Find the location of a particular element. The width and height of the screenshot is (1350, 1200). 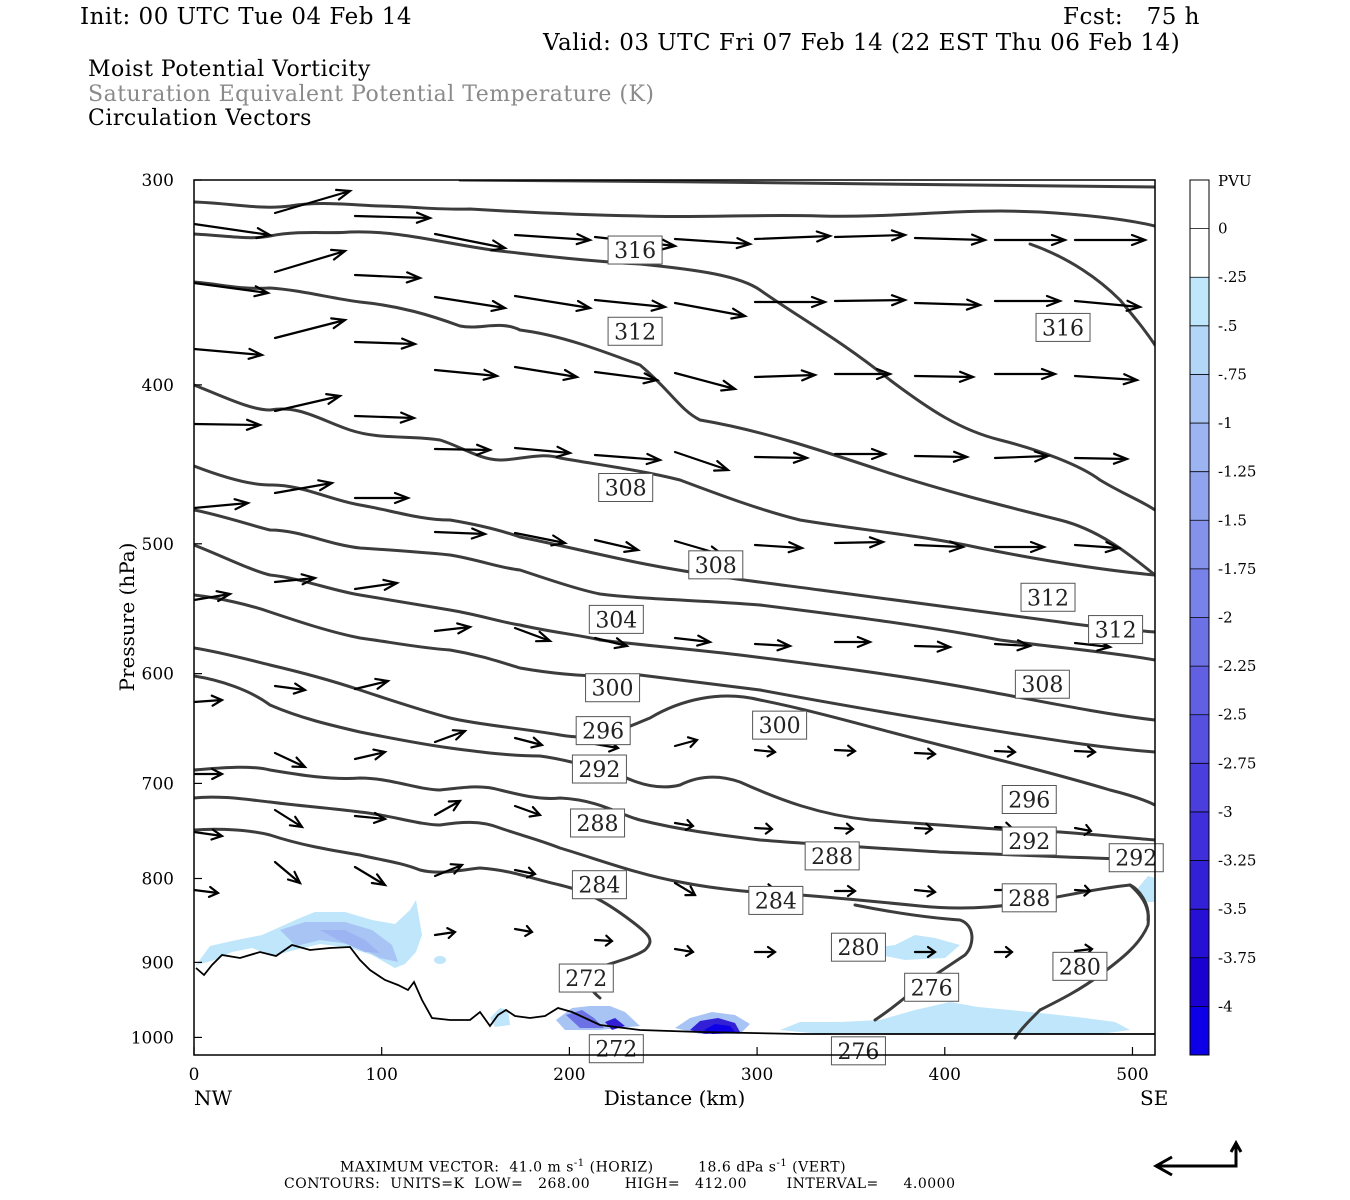

contour-label: 304 is located at coordinates (616, 620).